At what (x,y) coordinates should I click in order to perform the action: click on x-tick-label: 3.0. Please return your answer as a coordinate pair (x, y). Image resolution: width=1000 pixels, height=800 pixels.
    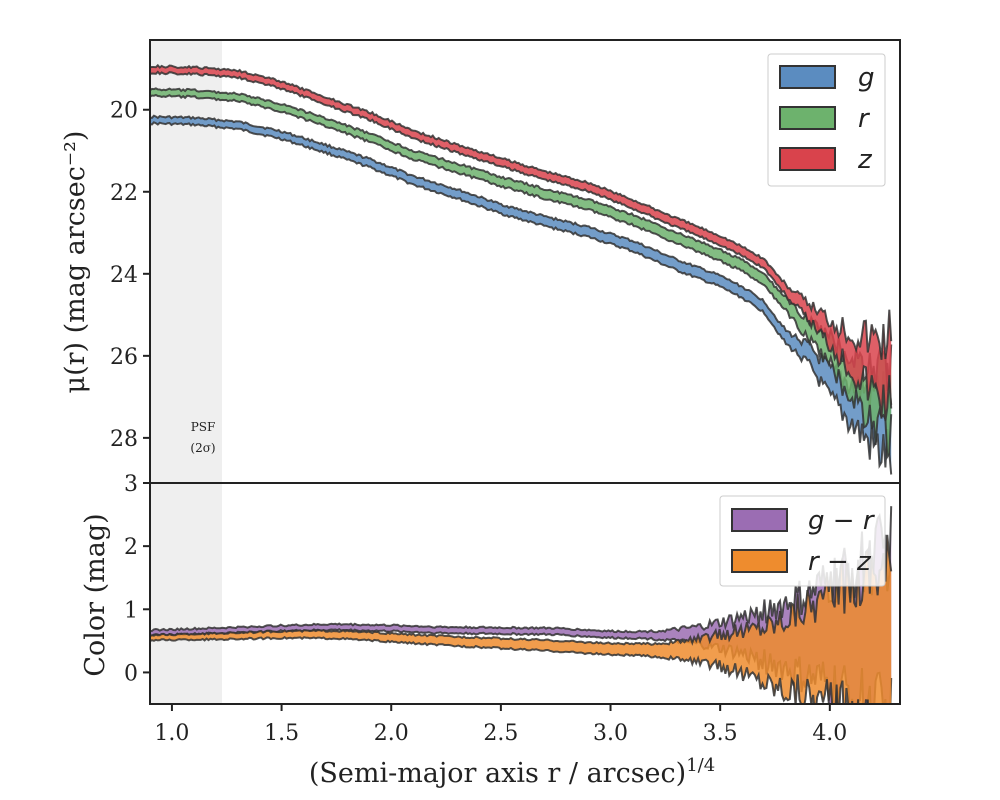
    Looking at the image, I should click on (610, 733).